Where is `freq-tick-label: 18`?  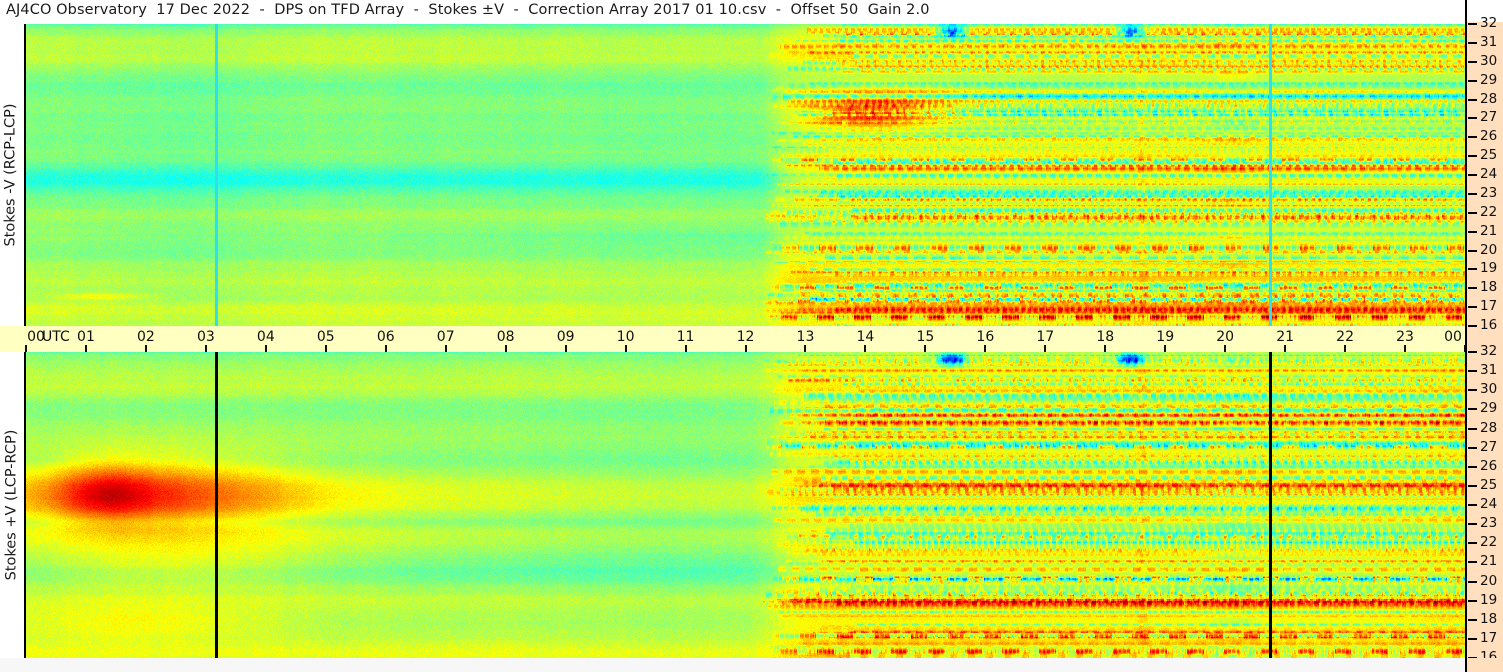
freq-tick-label: 18 is located at coordinates (1489, 618).